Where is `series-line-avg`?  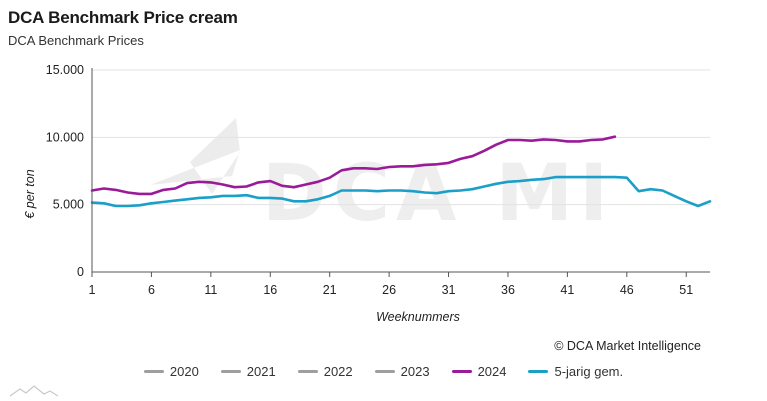 series-line-avg is located at coordinates (401, 191).